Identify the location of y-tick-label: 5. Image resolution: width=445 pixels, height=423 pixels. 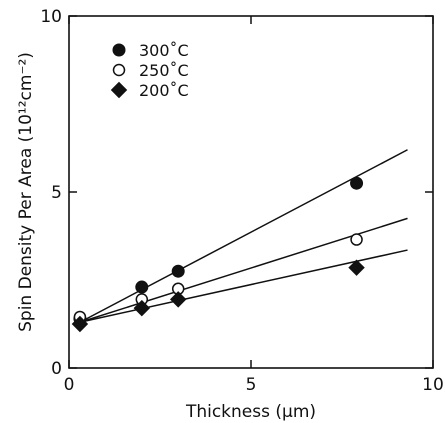
(56, 193).